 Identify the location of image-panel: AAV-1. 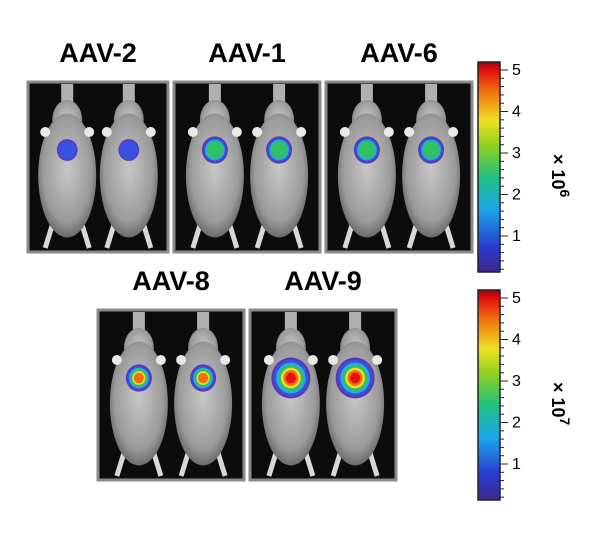
(247, 146).